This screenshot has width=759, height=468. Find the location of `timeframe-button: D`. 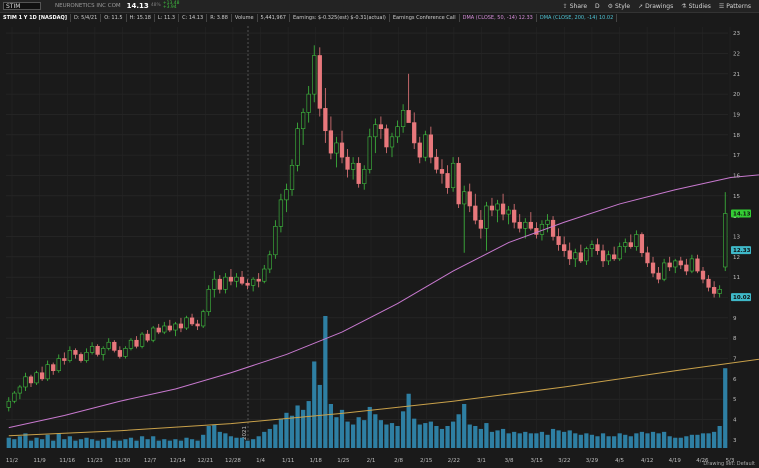

timeframe-button: D is located at coordinates (597, 6).